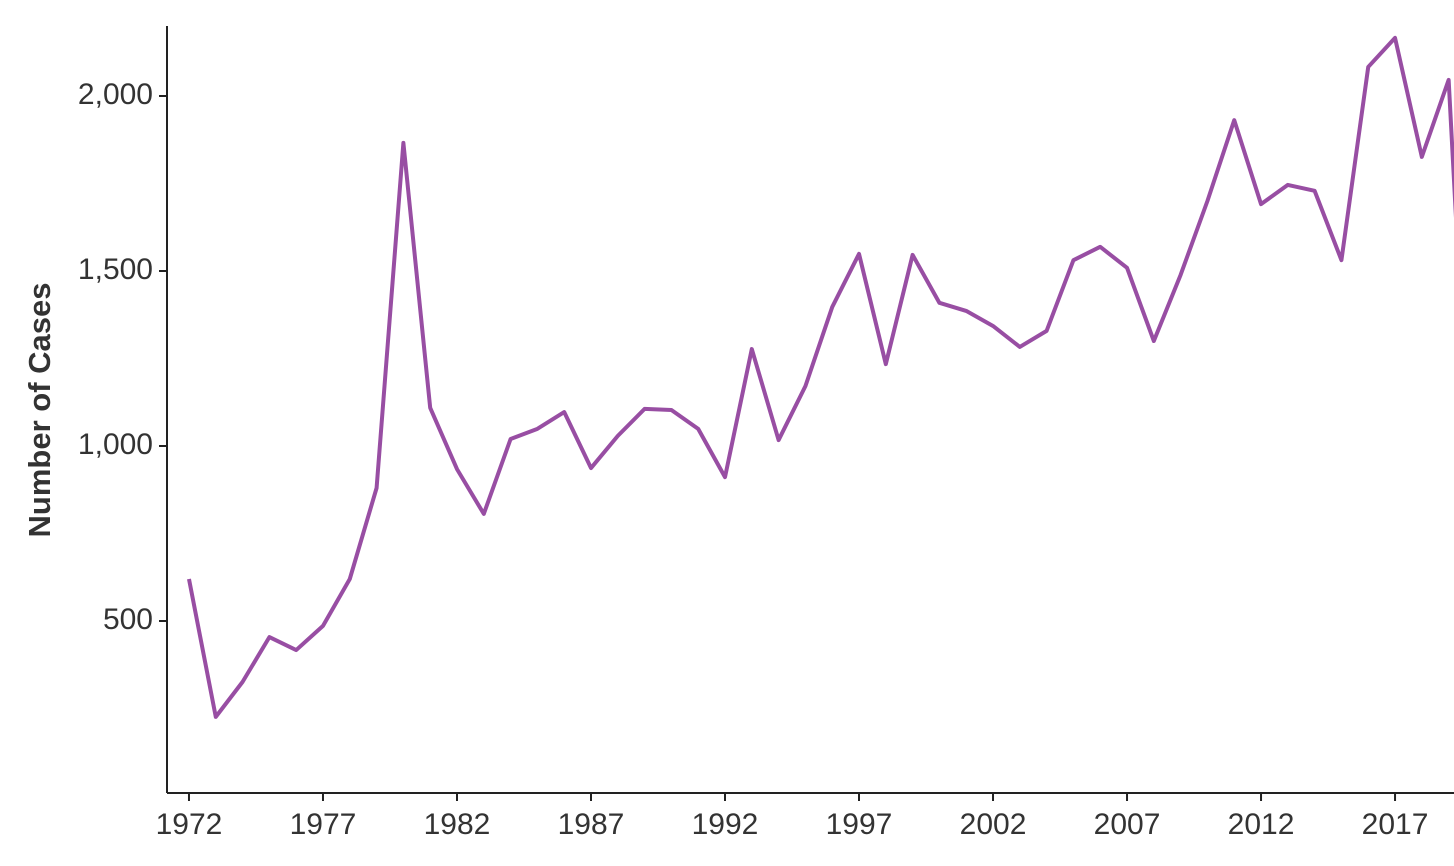 This screenshot has width=1454, height=866. I want to click on x-tick-label: 1982, so click(457, 824).